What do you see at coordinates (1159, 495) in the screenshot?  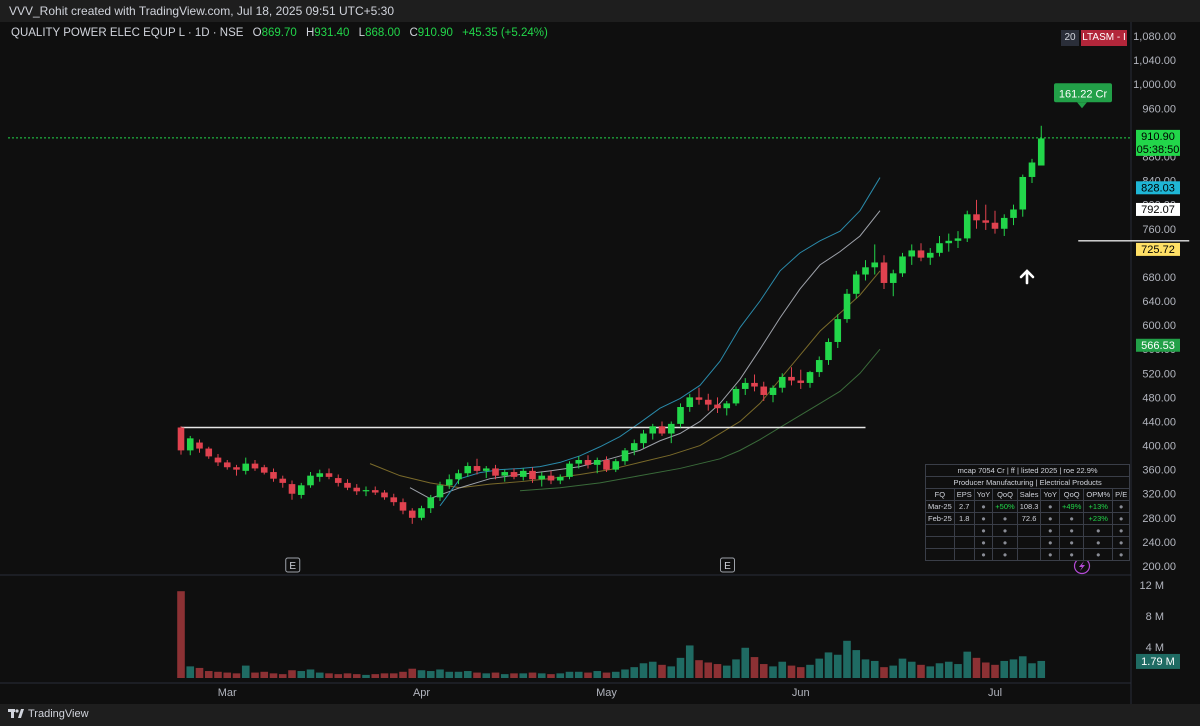 I see `price-tick-label: 320.00` at bounding box center [1159, 495].